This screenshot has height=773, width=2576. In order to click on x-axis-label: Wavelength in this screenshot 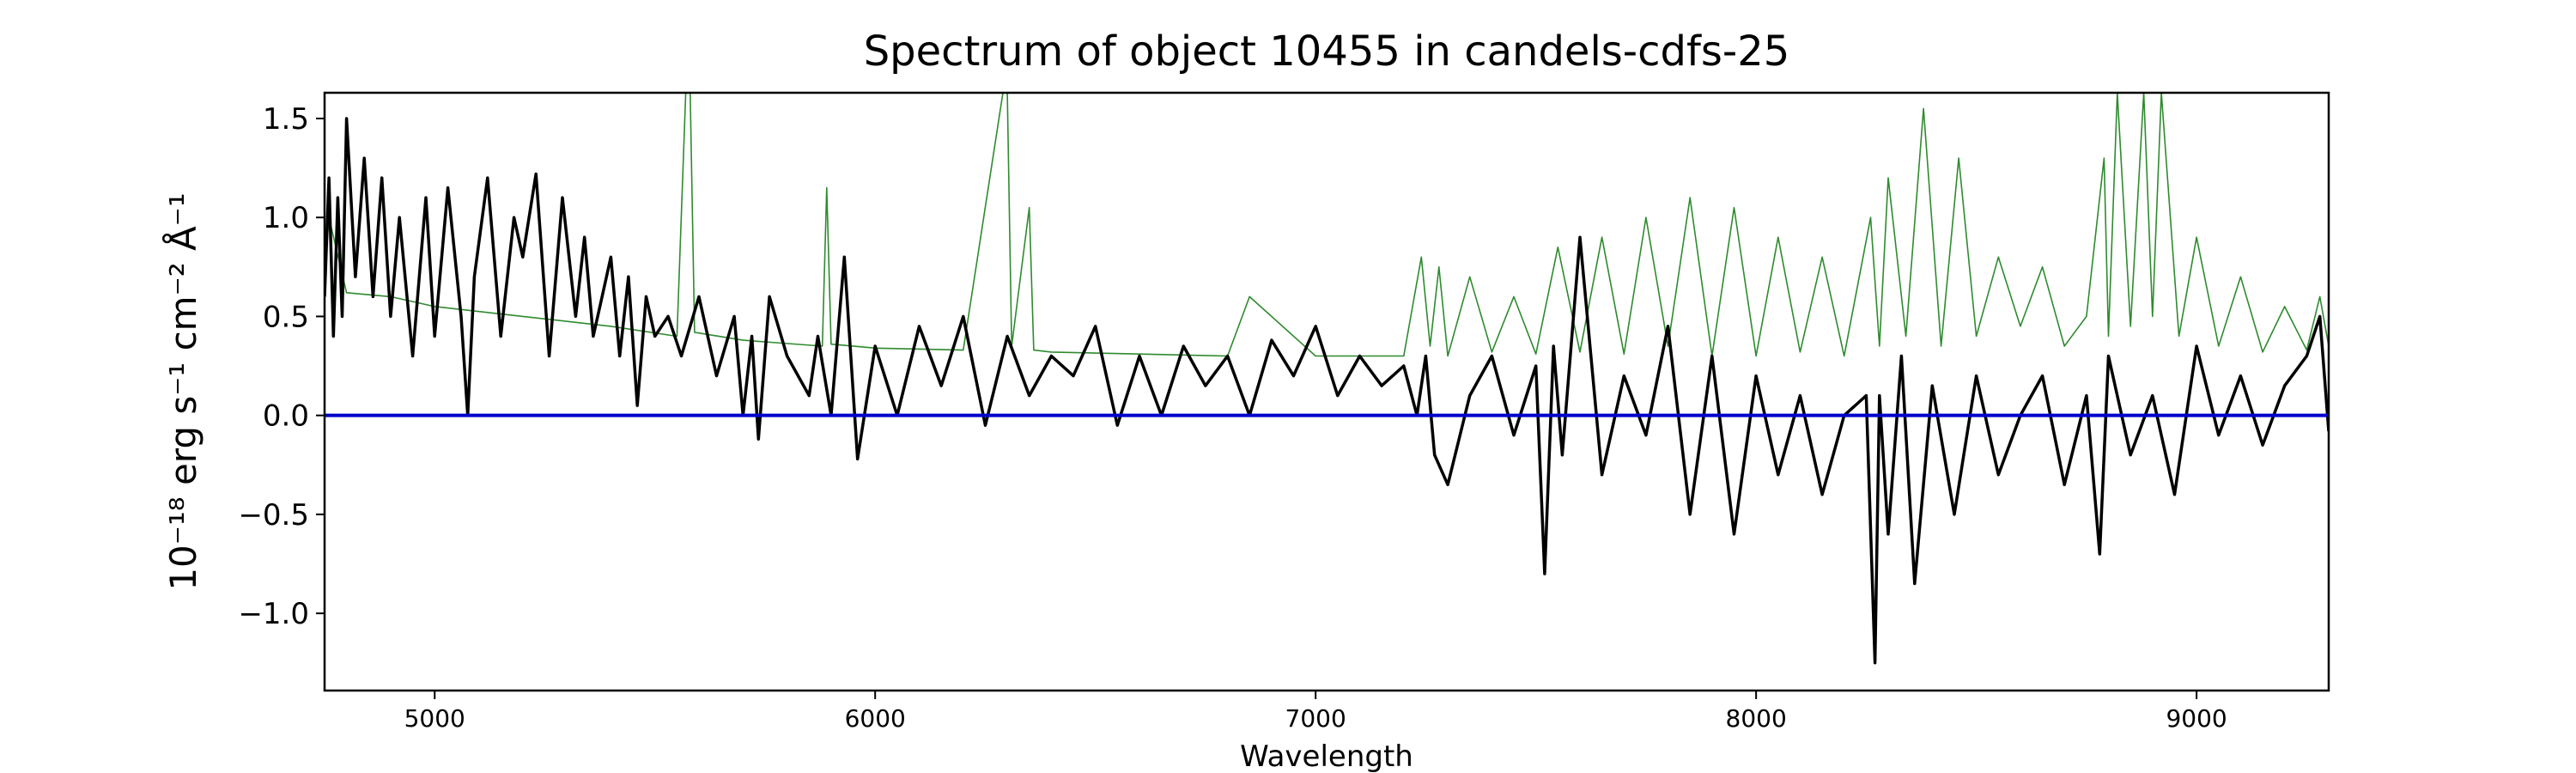, I will do `click(1327, 756)`.